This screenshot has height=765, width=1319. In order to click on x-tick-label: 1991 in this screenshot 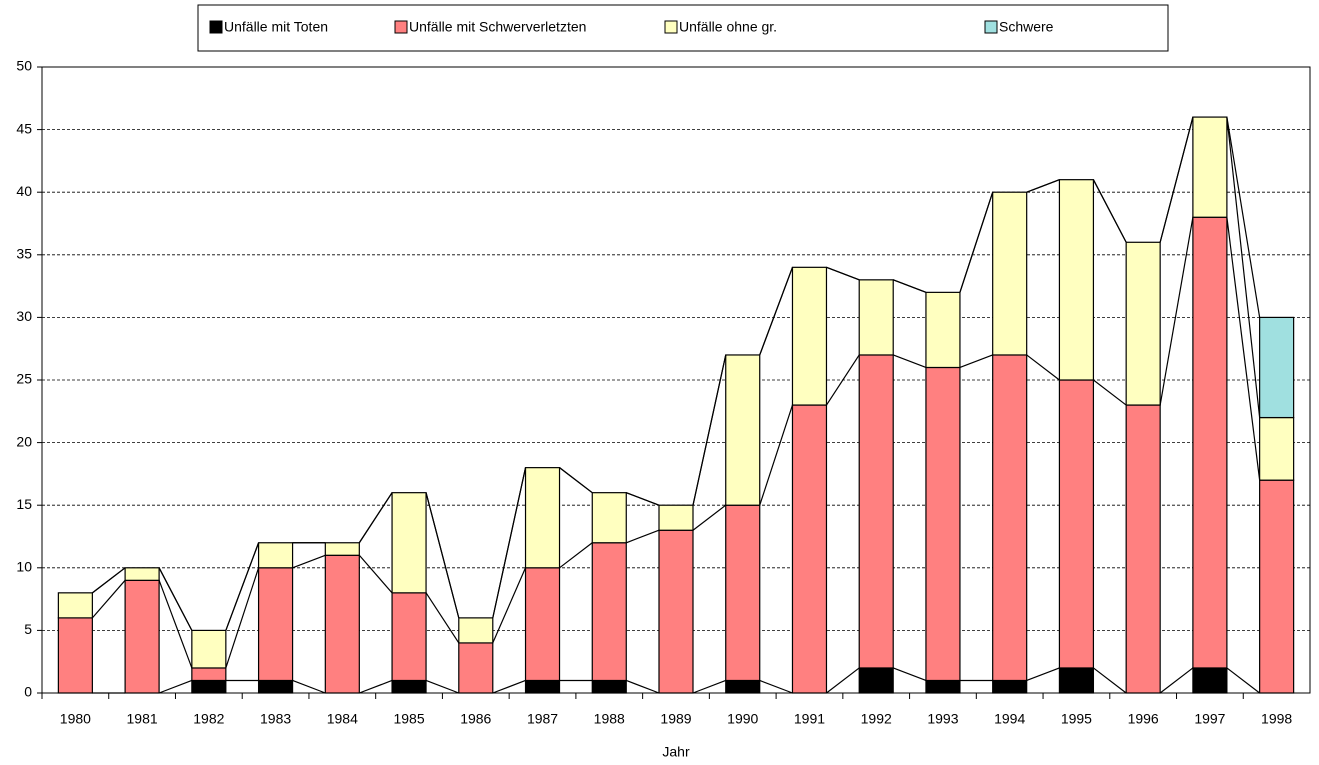, I will do `click(809, 719)`.